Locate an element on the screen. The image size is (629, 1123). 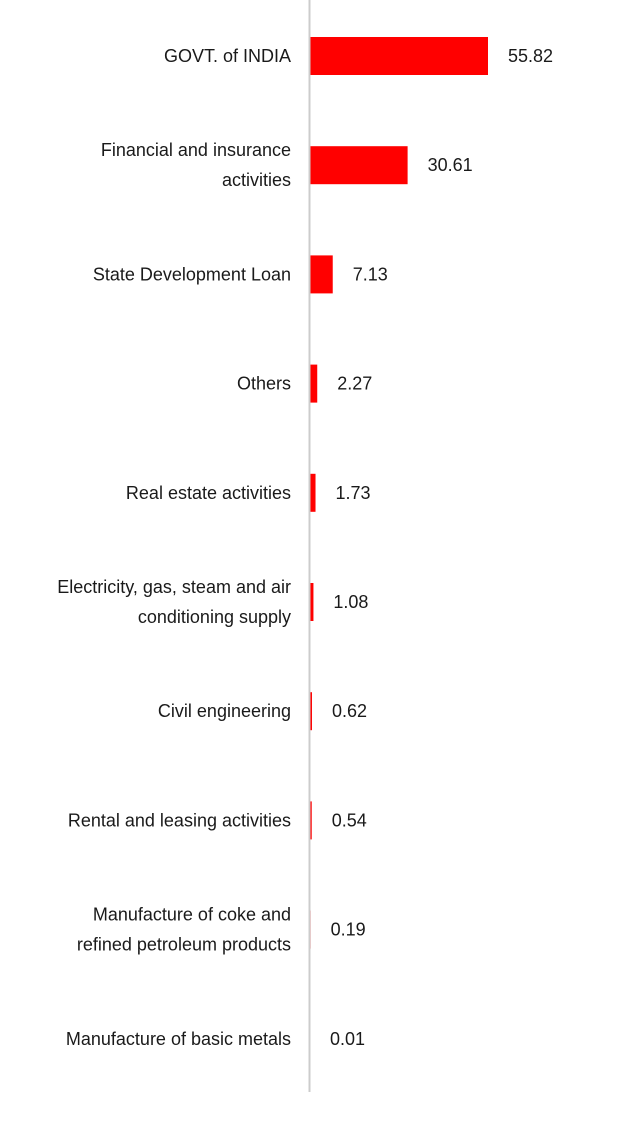
value-label: 2.27 is located at coordinates (354, 384).